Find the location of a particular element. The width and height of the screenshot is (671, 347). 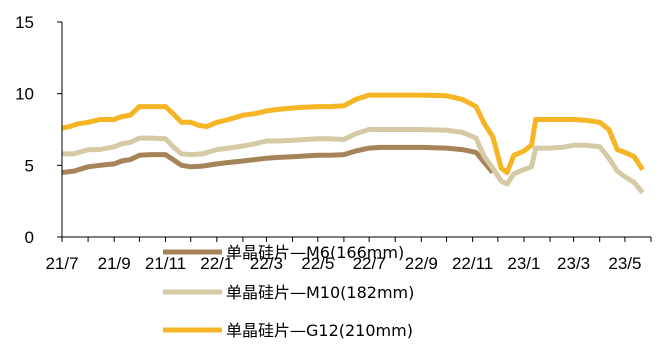

x-tick-label: 21/9 is located at coordinates (114, 263).